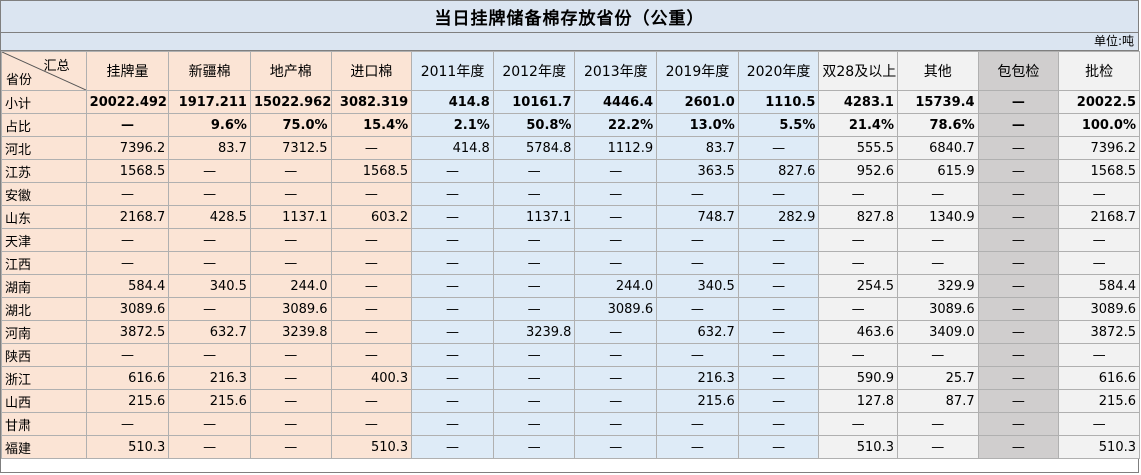 This screenshot has width=1141, height=475. I want to click on column-header: 2011年度, so click(452, 71).